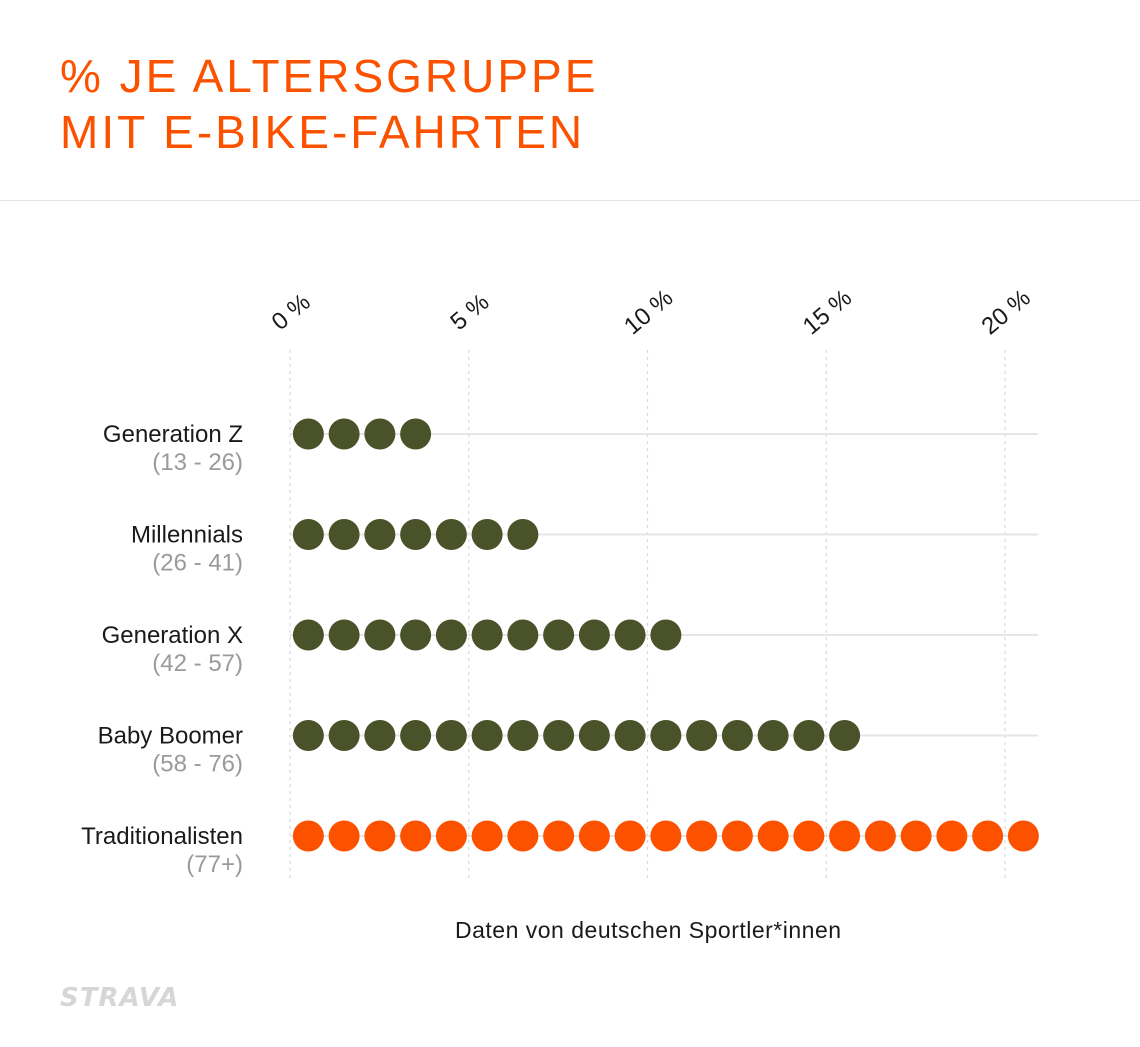  I want to click on x-tick-label: 0 %, so click(291, 312).